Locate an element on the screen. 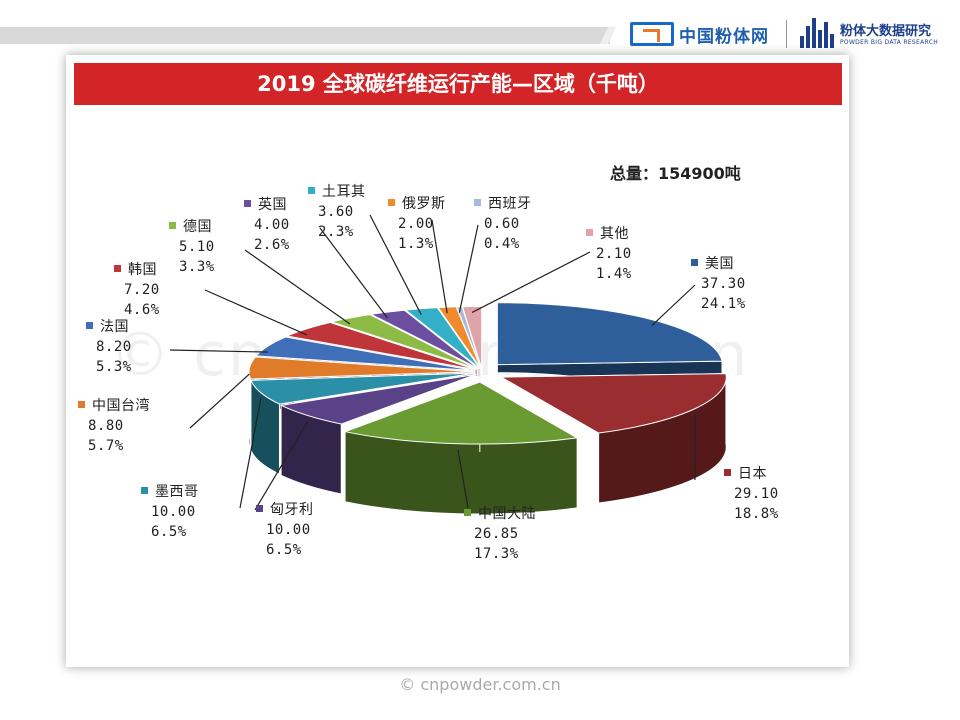  brand-bigdata-cn: 粉体大数据研究 is located at coordinates (886, 31).